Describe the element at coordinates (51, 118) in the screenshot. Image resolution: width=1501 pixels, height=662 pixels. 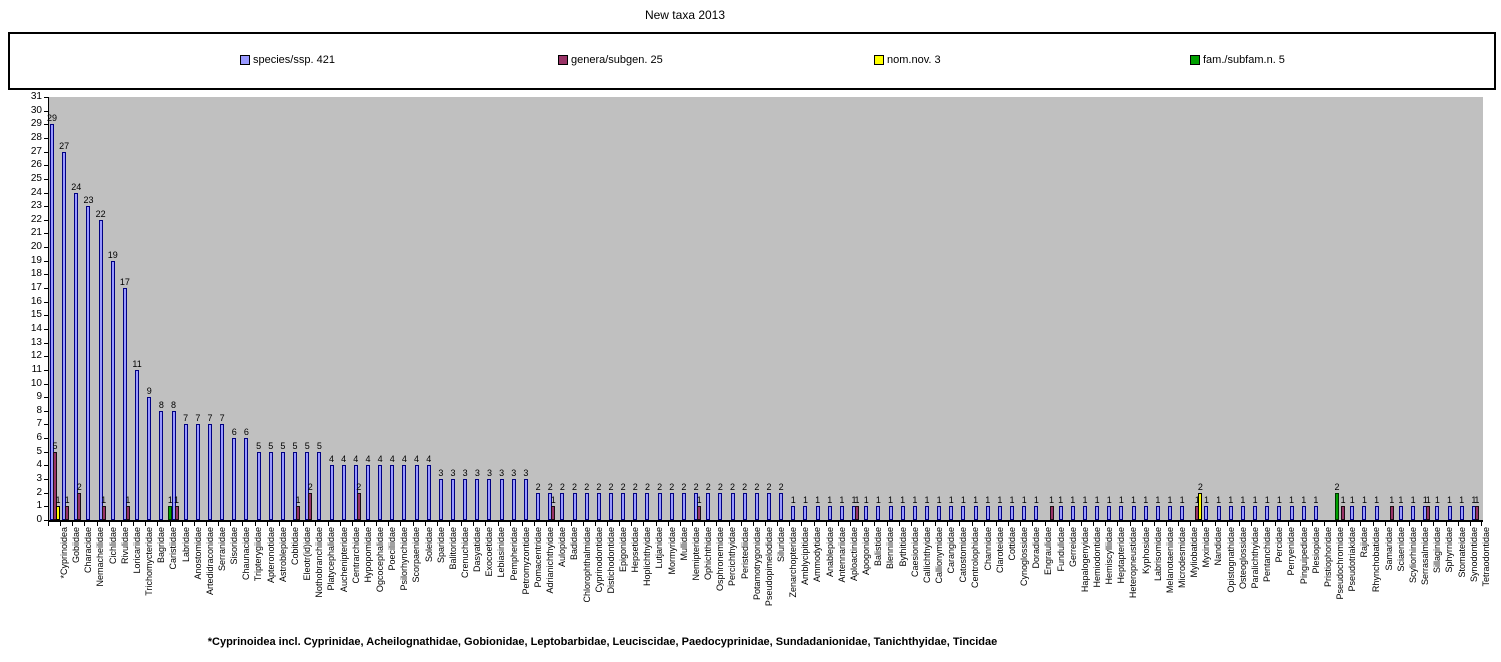
I see `bar-value-label: 29` at that location.